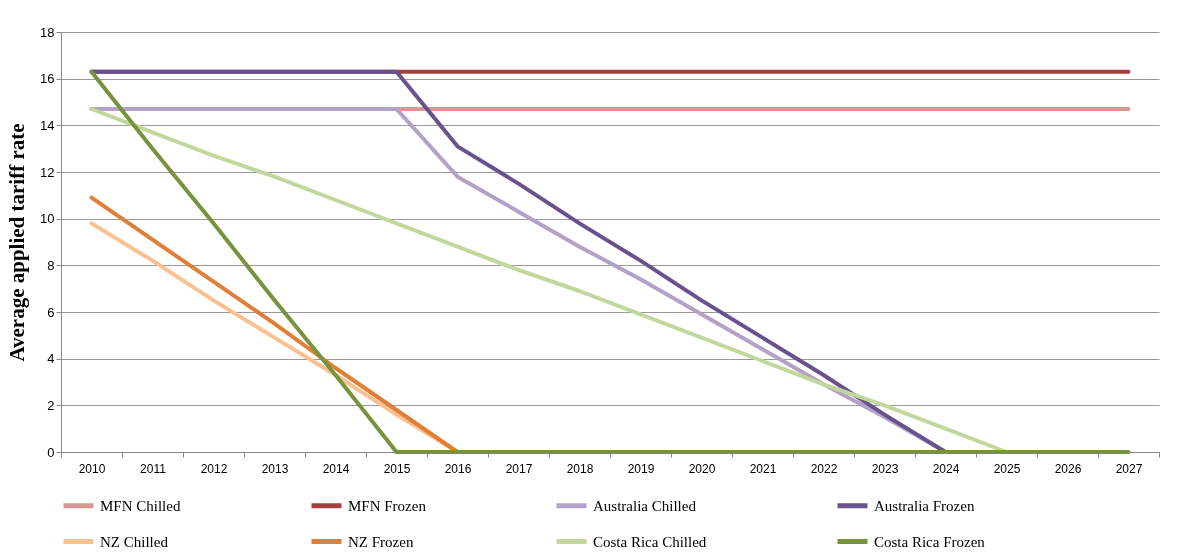 Image resolution: width=1199 pixels, height=556 pixels. I want to click on x-tick-label: 2018, so click(580, 468).